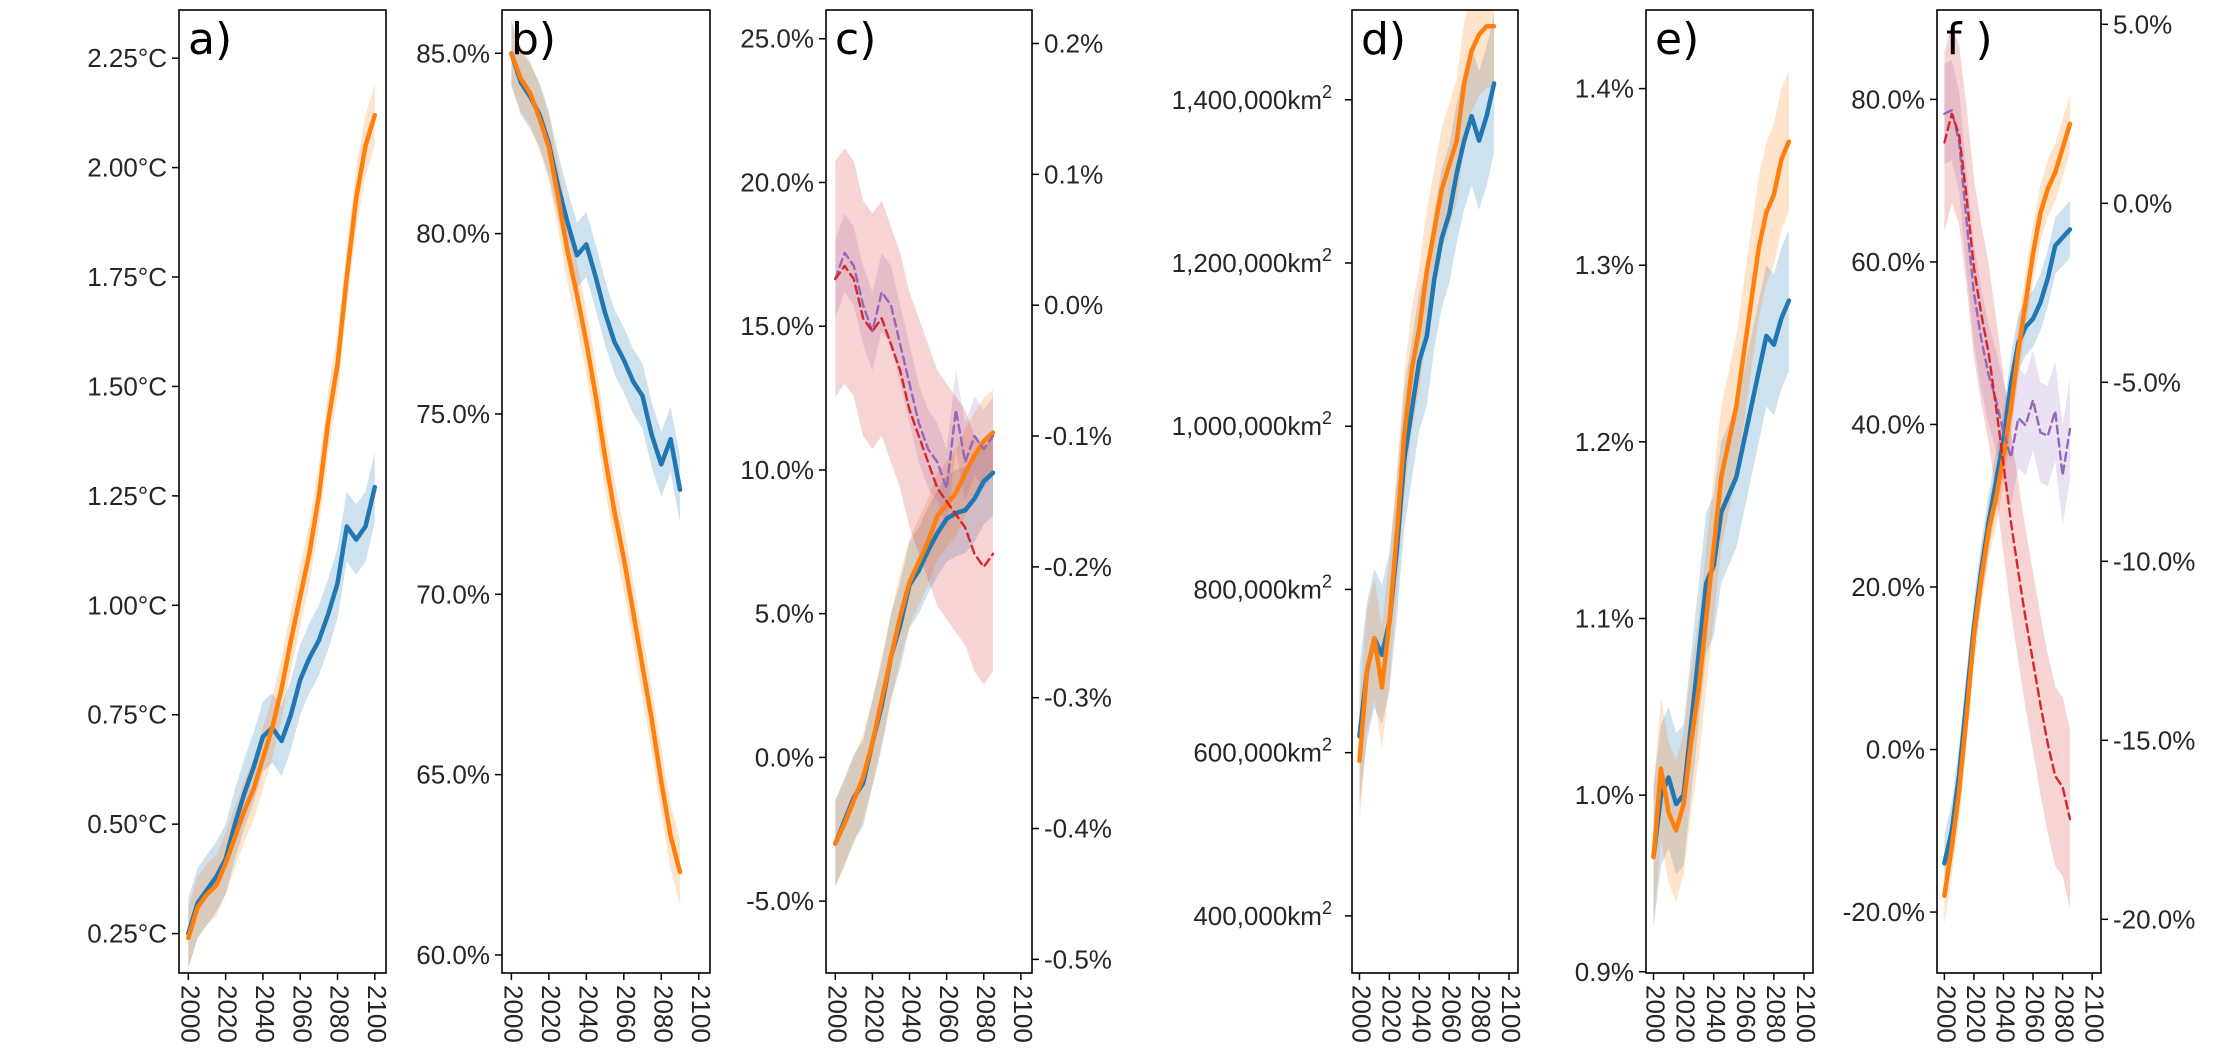 The image size is (2231, 1050). What do you see at coordinates (453, 594) in the screenshot?
I see `y-tick-label: 70.0%` at bounding box center [453, 594].